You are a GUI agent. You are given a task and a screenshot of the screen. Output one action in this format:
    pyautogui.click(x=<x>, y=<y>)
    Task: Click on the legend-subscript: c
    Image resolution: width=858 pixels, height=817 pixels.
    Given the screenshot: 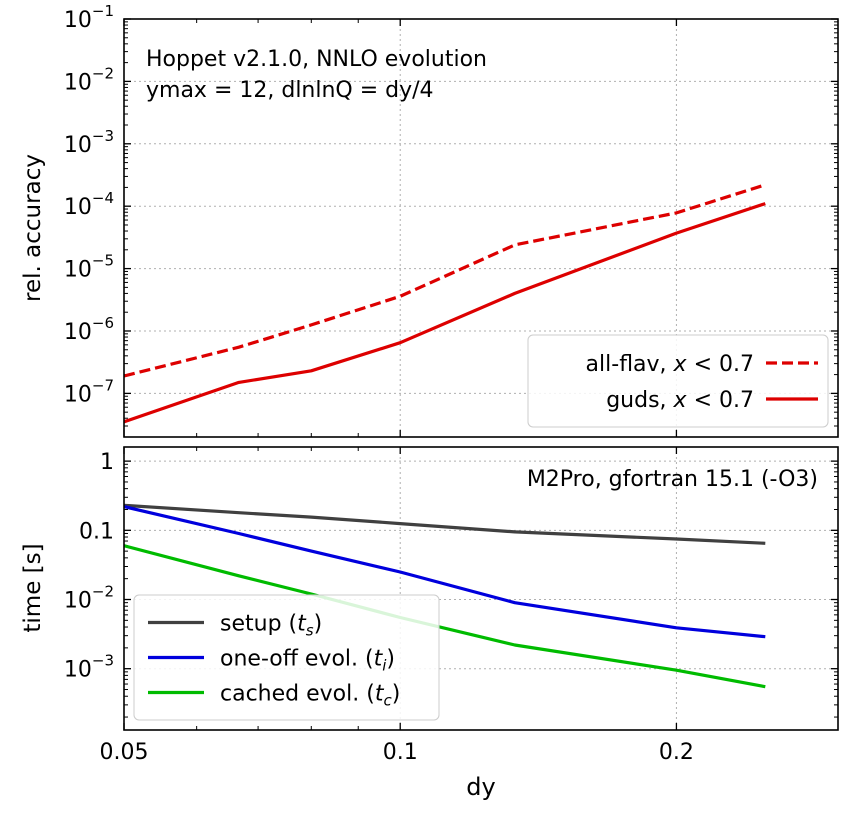 What is the action you would take?
    pyautogui.click(x=387, y=701)
    